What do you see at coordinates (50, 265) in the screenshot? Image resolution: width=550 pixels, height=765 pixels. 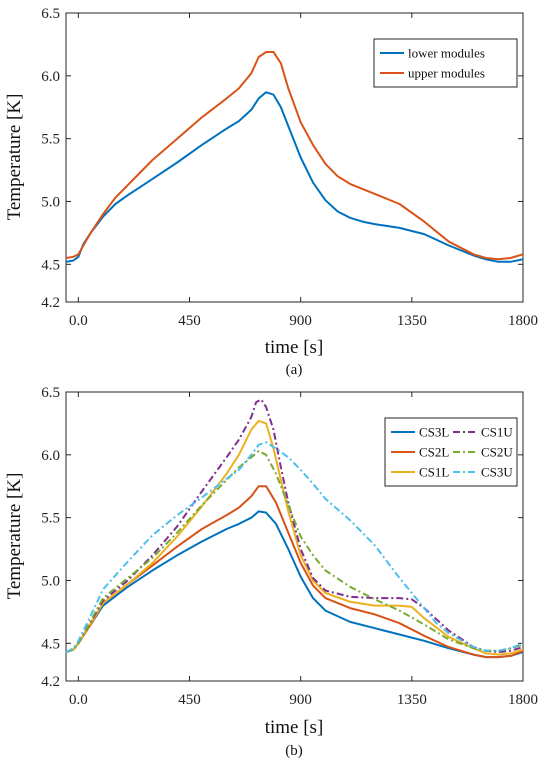 I see `panel-a-y-tick-label: 4.5` at bounding box center [50, 265].